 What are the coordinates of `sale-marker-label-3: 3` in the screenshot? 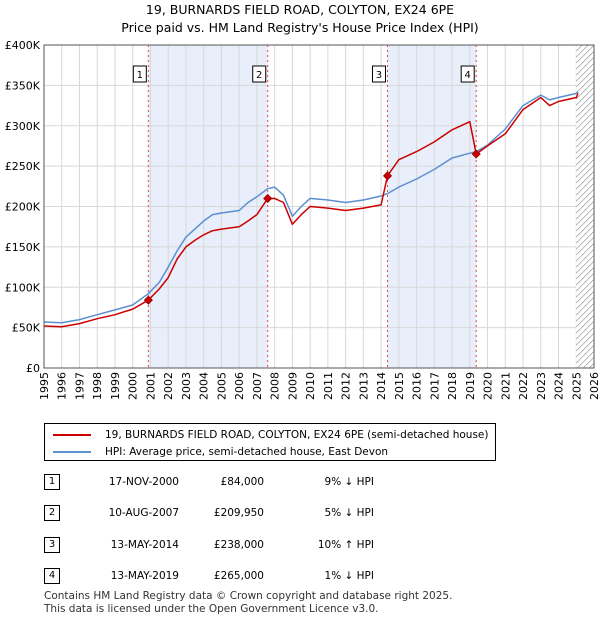 It's located at (379, 75).